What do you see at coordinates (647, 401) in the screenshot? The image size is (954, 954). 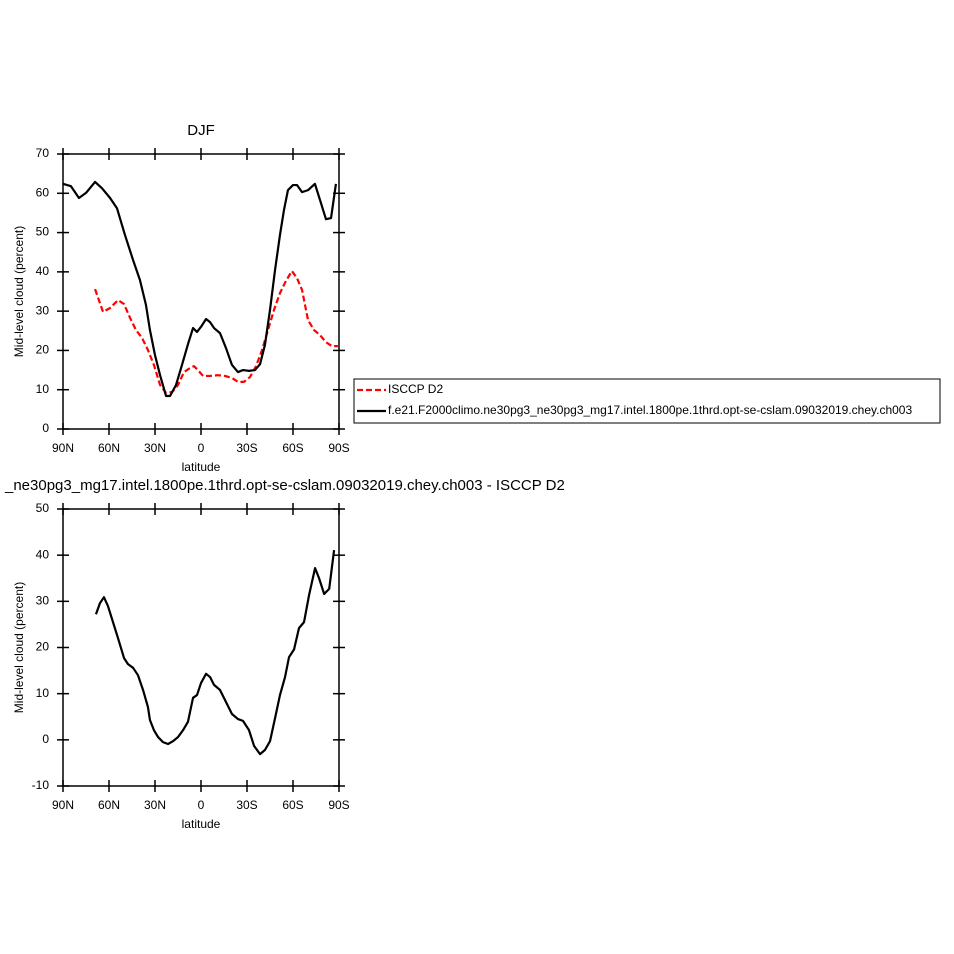 I see `legend-box` at bounding box center [647, 401].